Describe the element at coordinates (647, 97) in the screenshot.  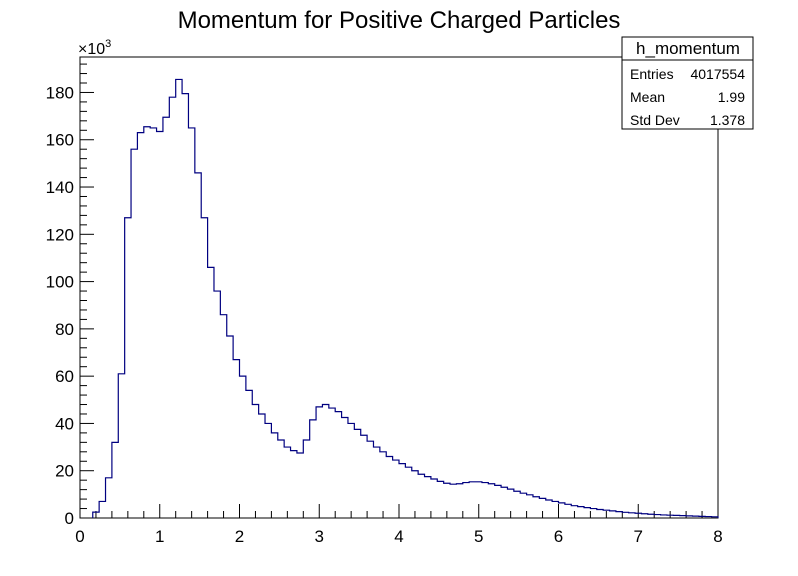
I see `stats-mean-label: Mean` at that location.